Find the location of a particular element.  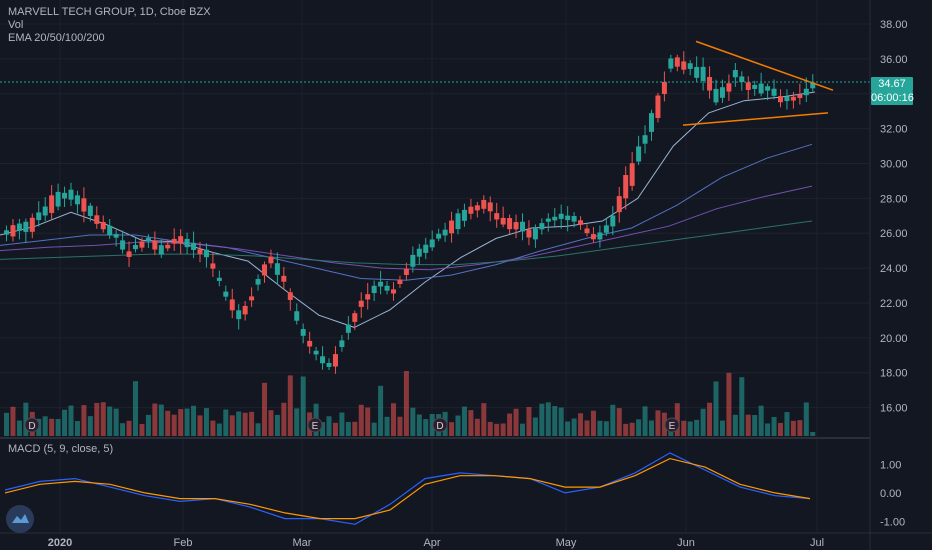

time-axis-label: Jul is located at coordinates (817, 543).